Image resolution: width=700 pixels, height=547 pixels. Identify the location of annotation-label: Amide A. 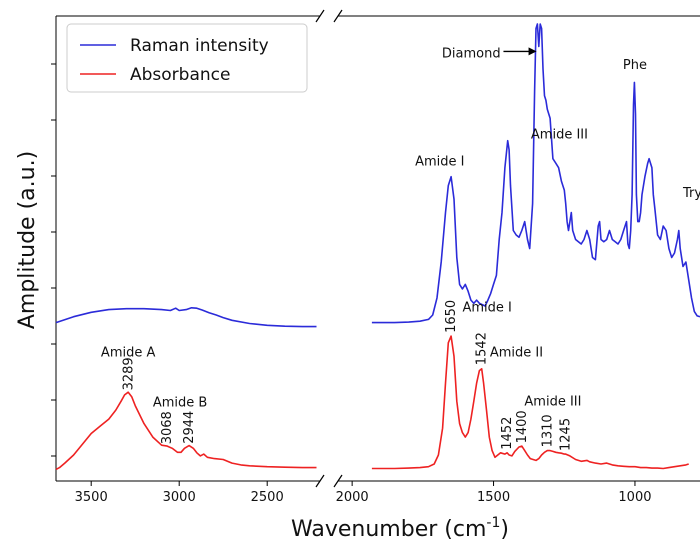
(128, 352).